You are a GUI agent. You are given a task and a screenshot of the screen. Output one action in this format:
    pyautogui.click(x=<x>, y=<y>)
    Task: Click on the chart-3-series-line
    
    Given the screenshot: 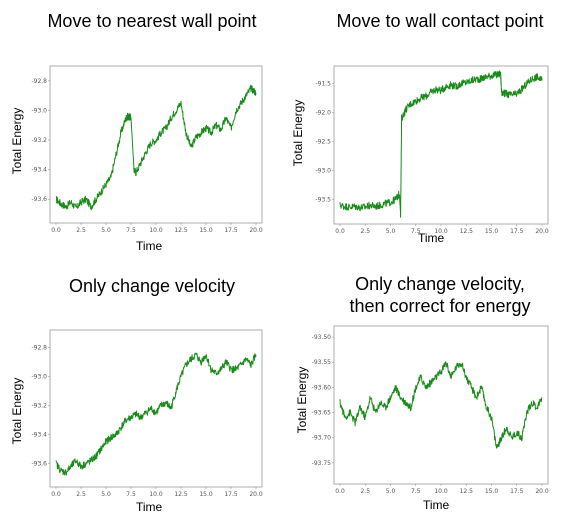 What is the action you would take?
    pyautogui.click(x=156, y=414)
    